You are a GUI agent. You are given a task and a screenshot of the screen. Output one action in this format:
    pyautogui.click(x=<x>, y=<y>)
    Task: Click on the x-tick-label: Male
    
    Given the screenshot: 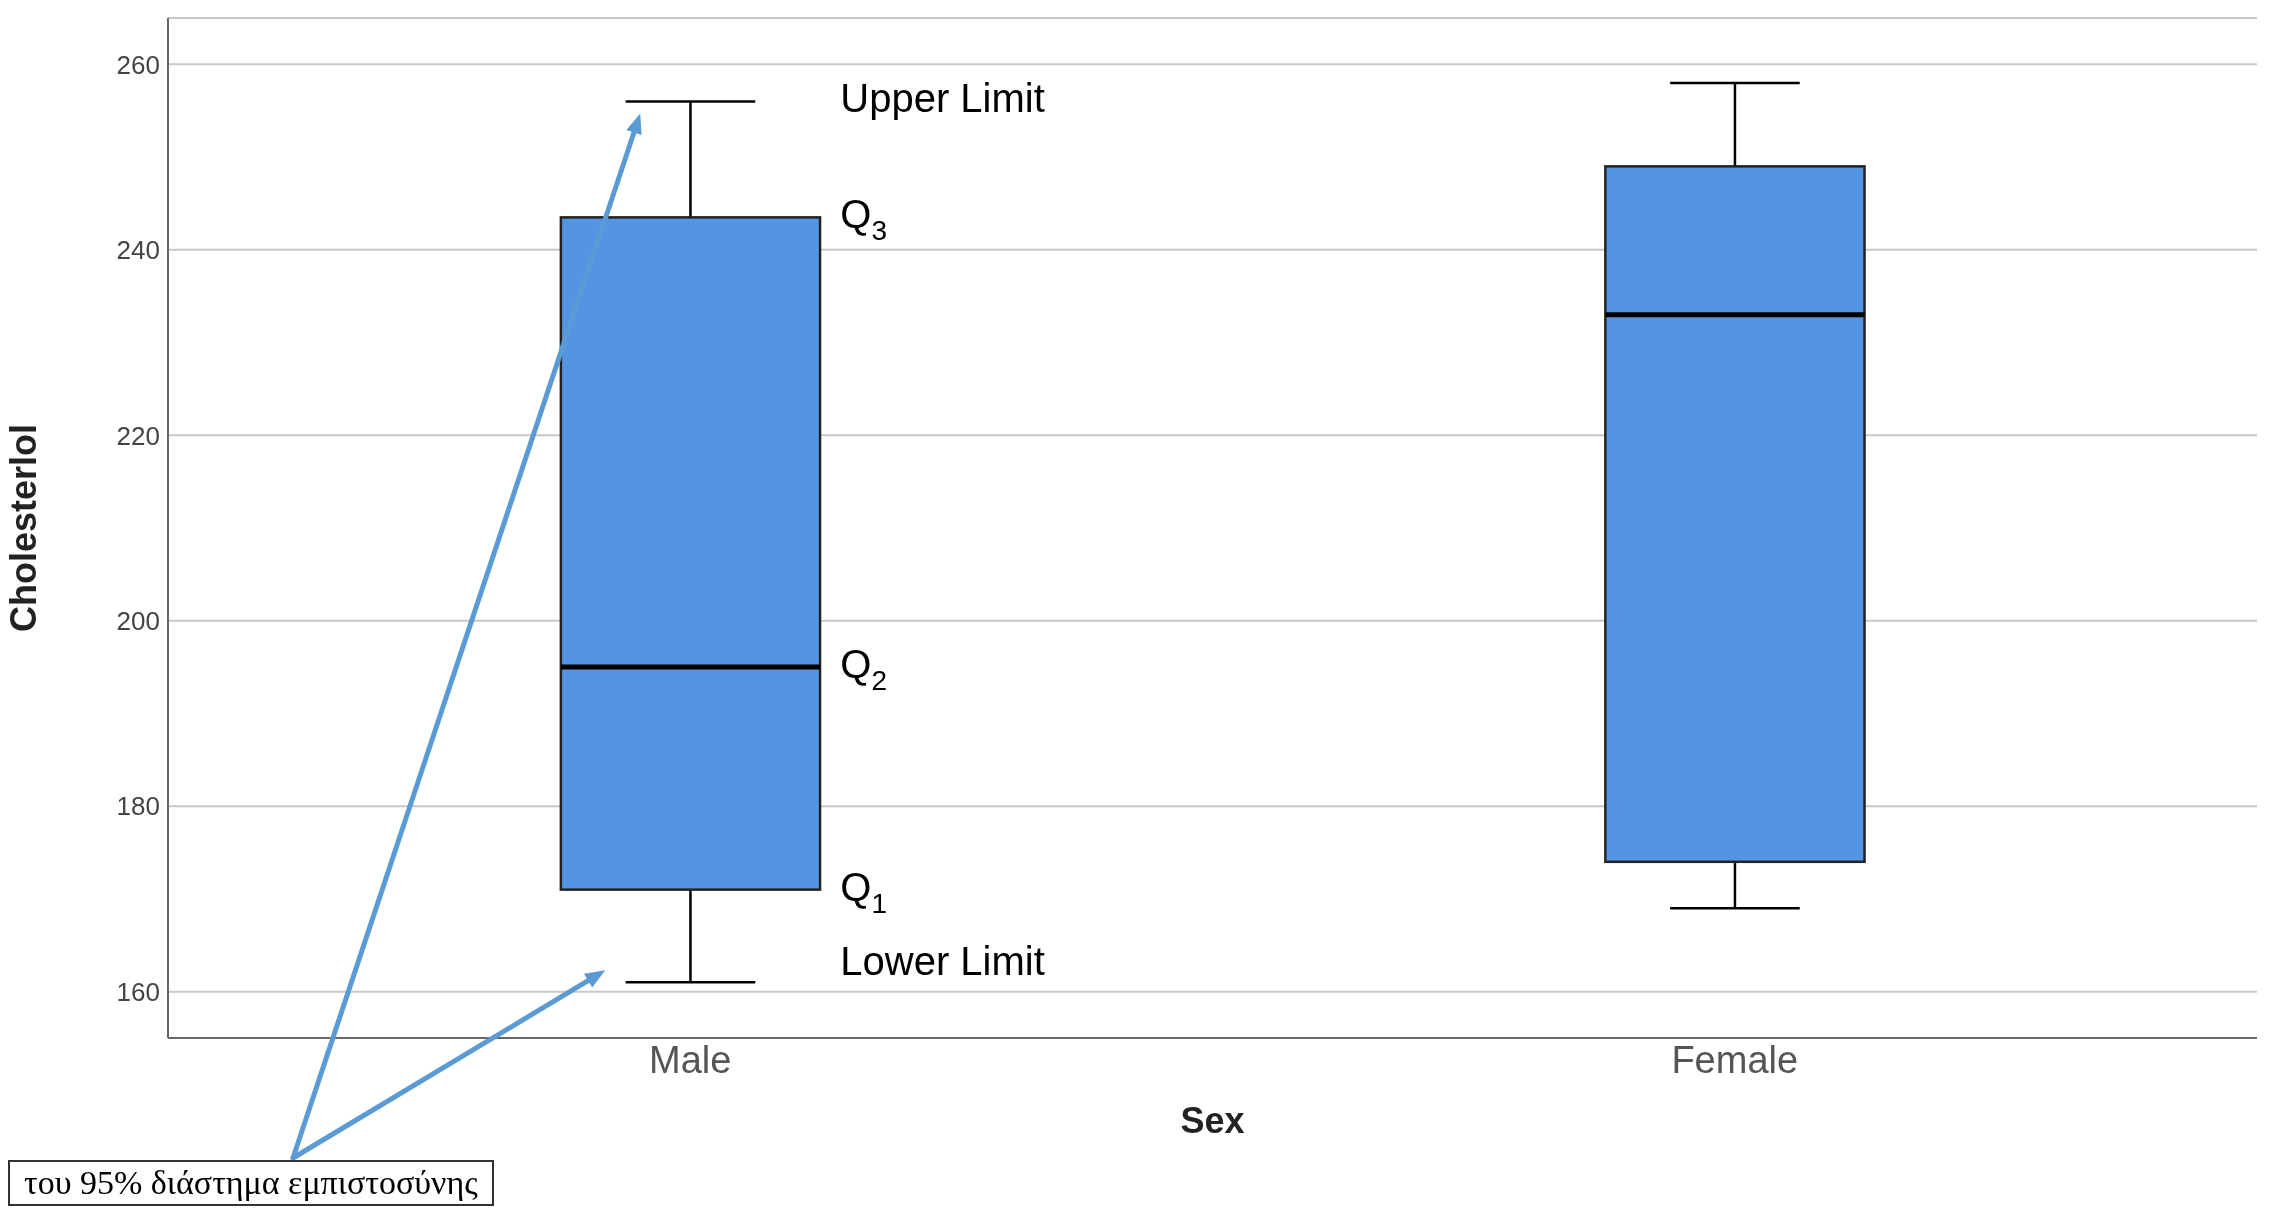 What is the action you would take?
    pyautogui.click(x=690, y=1059)
    